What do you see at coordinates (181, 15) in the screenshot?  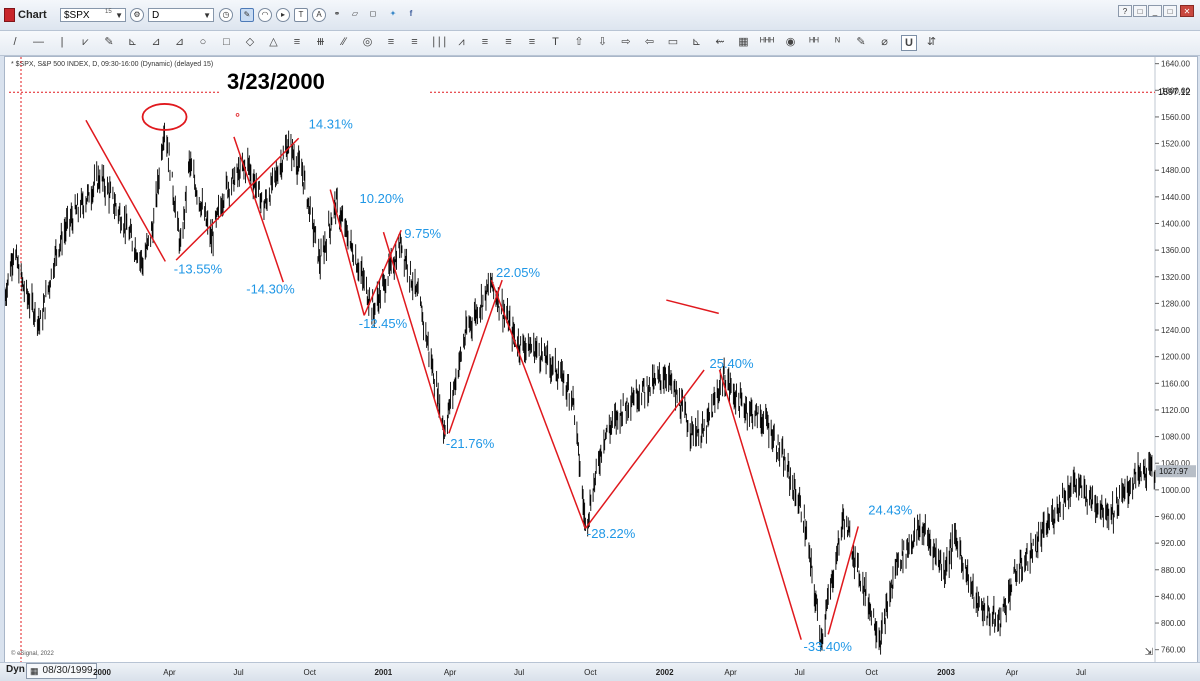 I see `interval-input: D ▼` at bounding box center [181, 15].